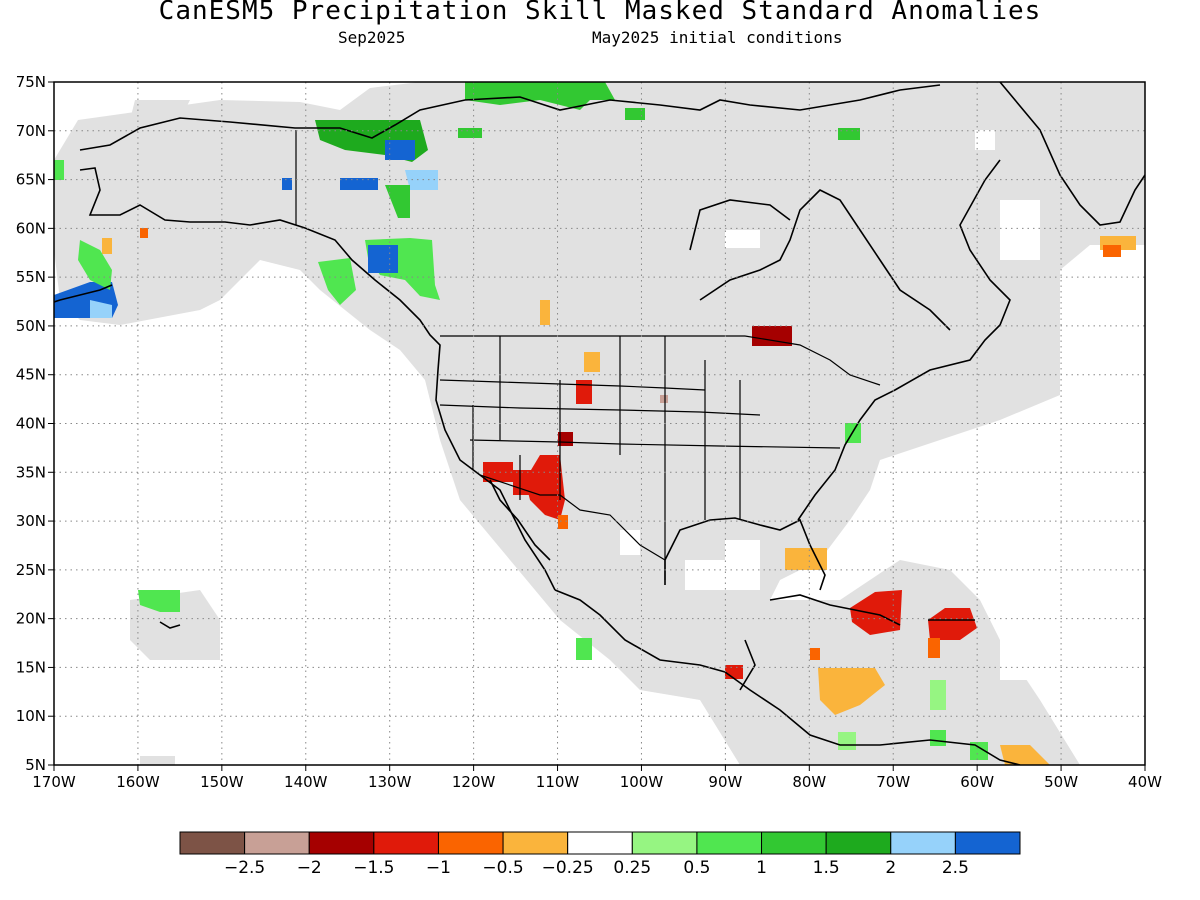 The image size is (1200, 900). What do you see at coordinates (31, 375) in the screenshot?
I see `lat-tick-label: 45N` at bounding box center [31, 375].